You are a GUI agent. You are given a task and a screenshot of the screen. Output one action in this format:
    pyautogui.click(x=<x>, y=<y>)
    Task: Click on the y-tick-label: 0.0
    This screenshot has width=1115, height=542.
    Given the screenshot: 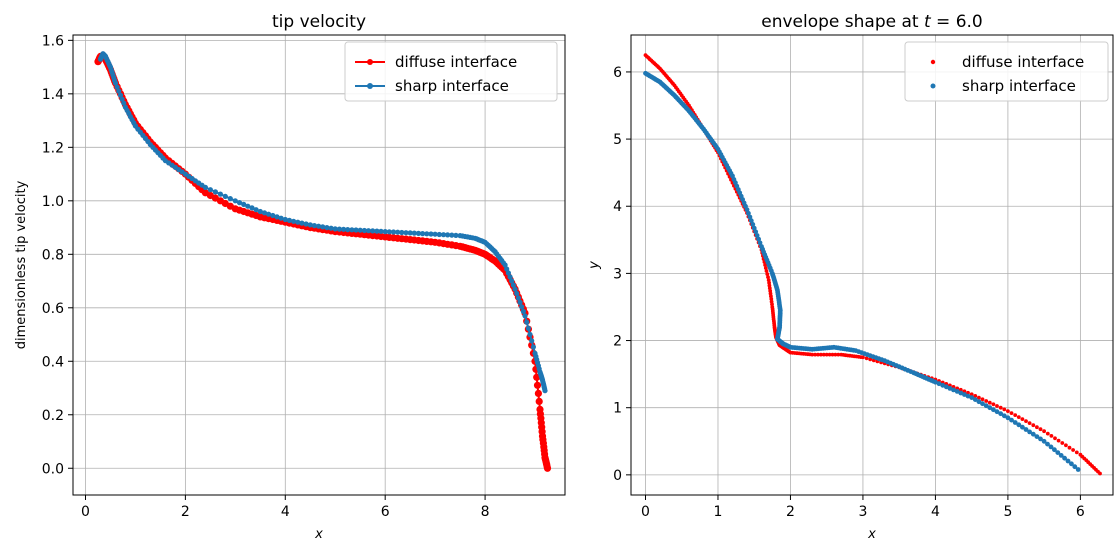 What is the action you would take?
    pyautogui.click(x=53, y=469)
    